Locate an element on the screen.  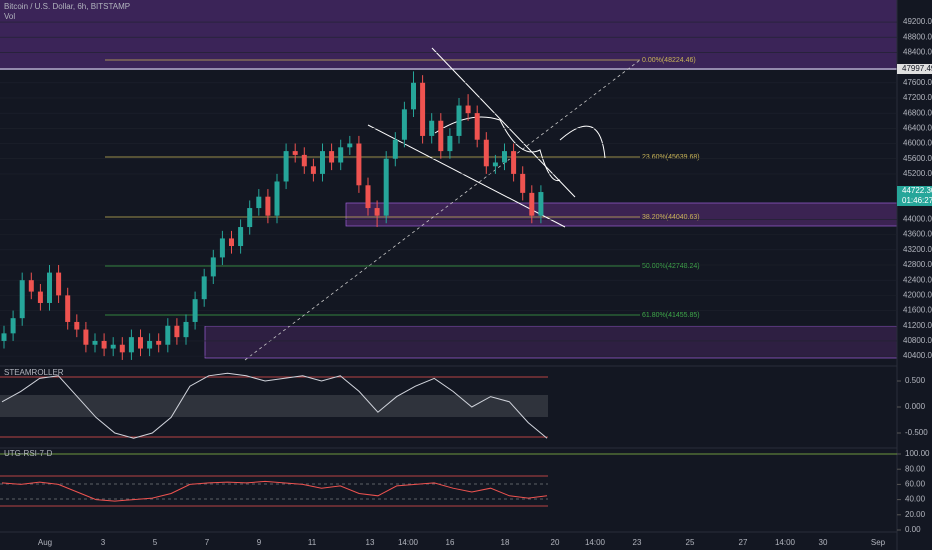
y-tick-label: 46000.00 is located at coordinates (917, 143).